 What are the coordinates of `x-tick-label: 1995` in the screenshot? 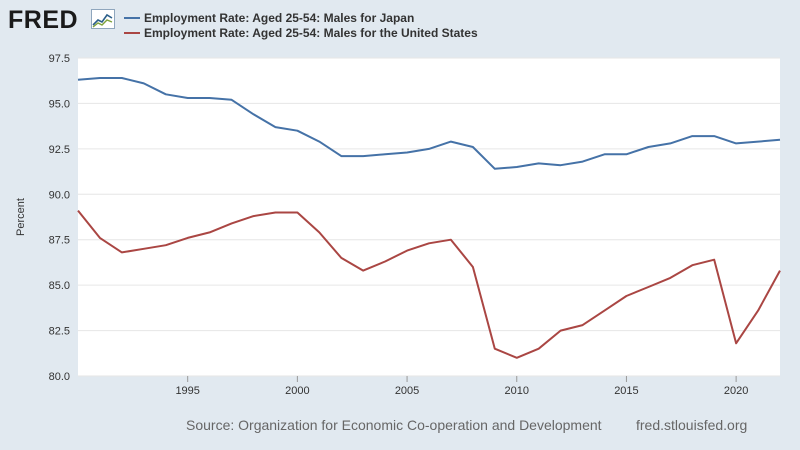 It's located at (187, 391).